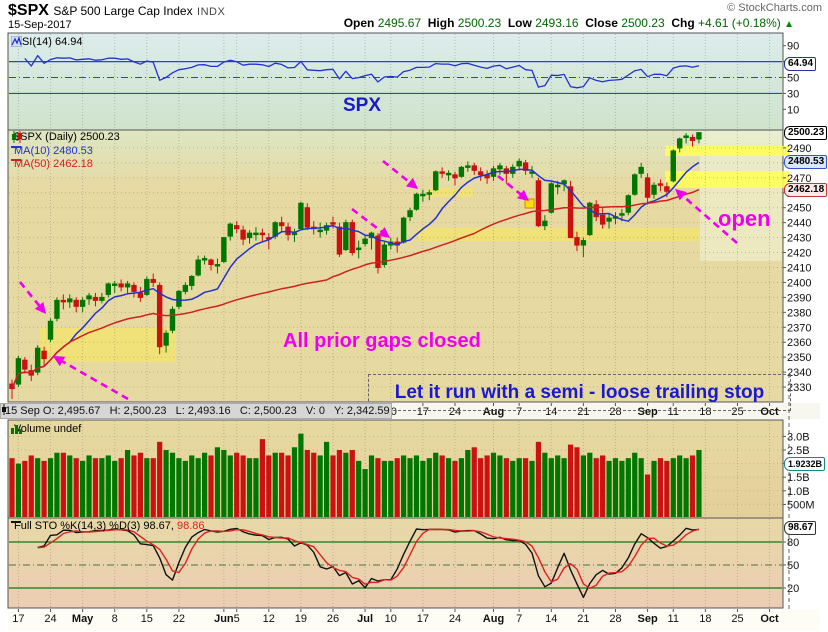 The image size is (828, 632). I want to click on low-value: 2493.16, so click(557, 23).